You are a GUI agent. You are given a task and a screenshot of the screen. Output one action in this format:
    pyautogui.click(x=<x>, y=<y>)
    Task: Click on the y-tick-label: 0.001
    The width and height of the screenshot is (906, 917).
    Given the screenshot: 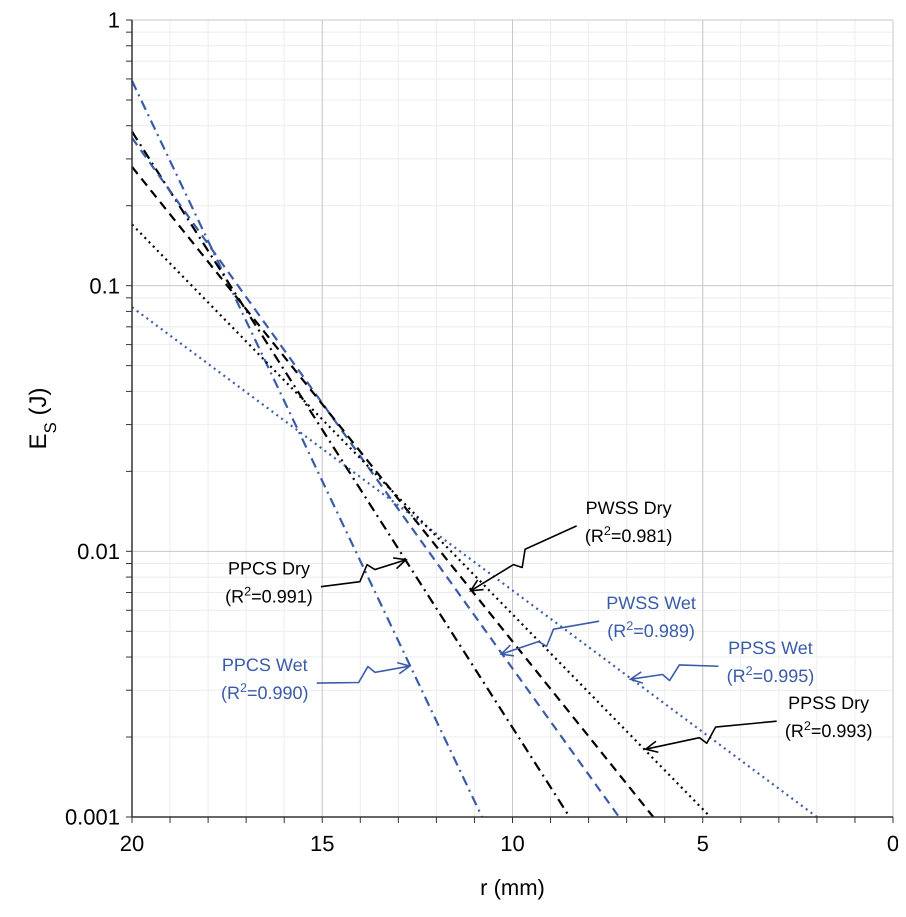 What is the action you would take?
    pyautogui.click(x=92, y=817)
    